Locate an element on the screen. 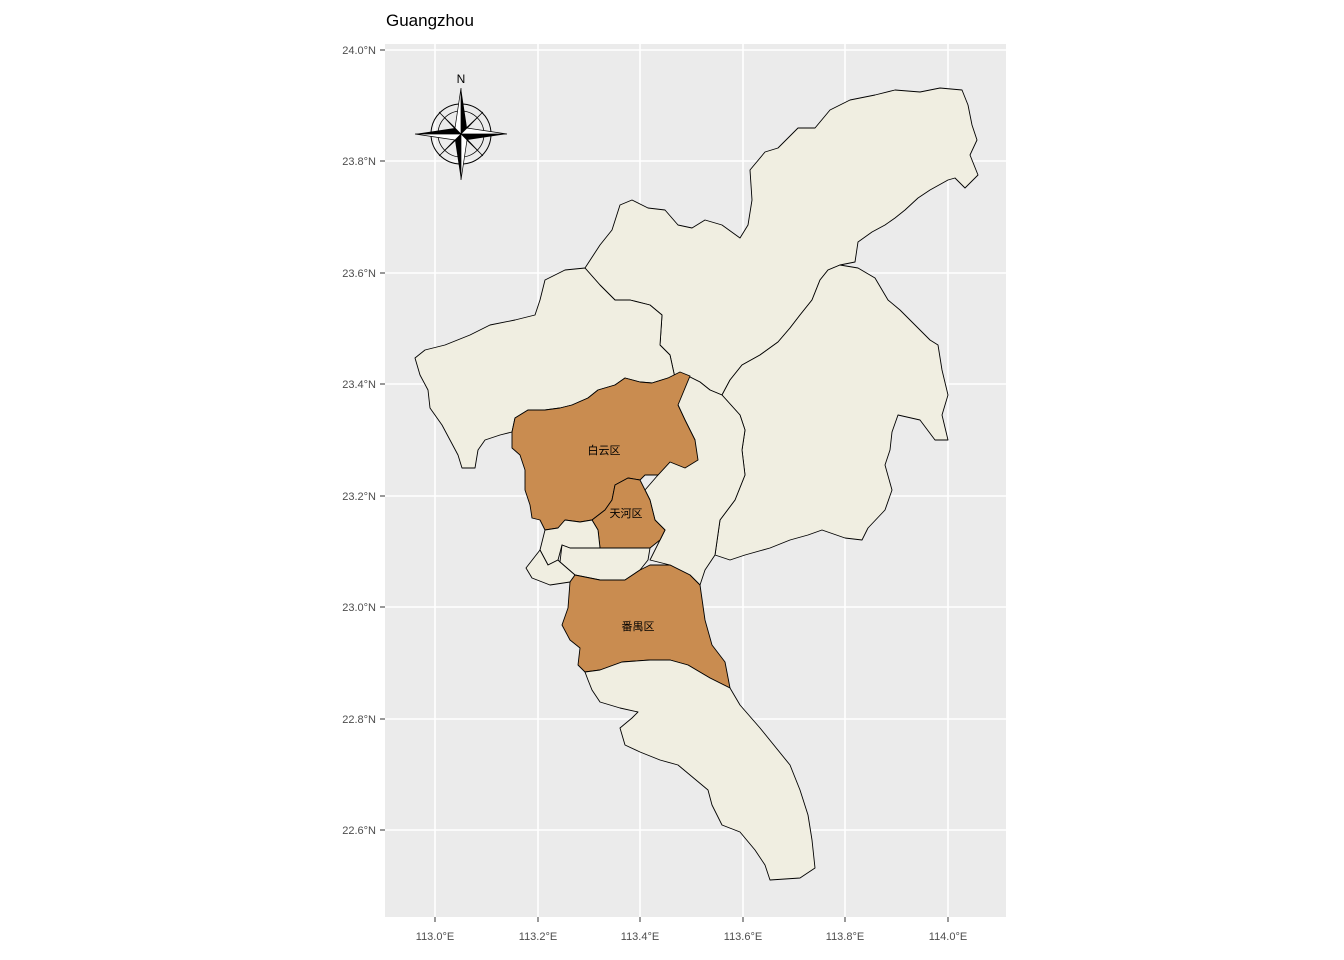 Image resolution: width=1344 pixels, height=960 pixels. y-tick-label: 23.4°N is located at coordinates (359, 385).